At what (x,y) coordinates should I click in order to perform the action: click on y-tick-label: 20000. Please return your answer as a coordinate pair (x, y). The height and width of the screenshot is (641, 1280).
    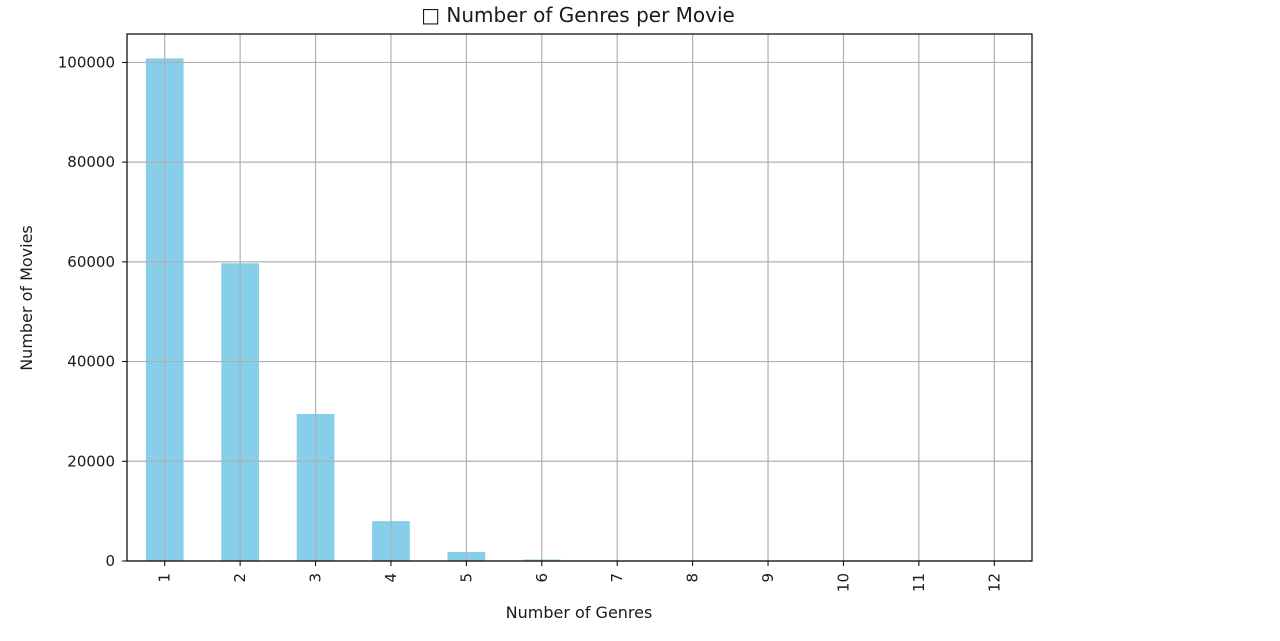
    Looking at the image, I should click on (91, 461).